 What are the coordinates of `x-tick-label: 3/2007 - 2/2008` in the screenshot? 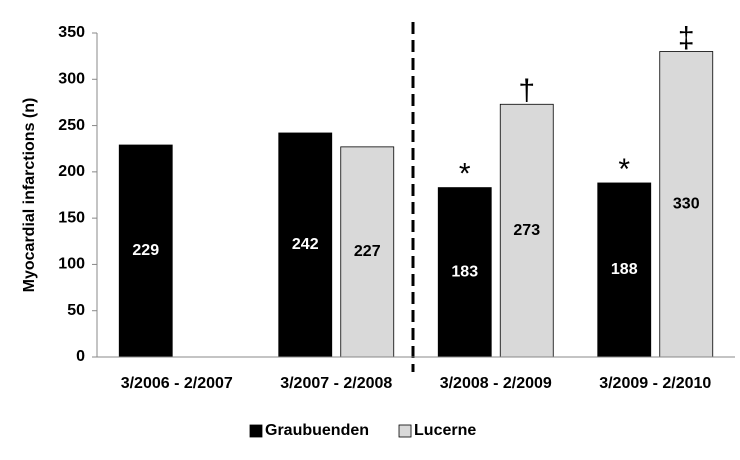 It's located at (336, 383).